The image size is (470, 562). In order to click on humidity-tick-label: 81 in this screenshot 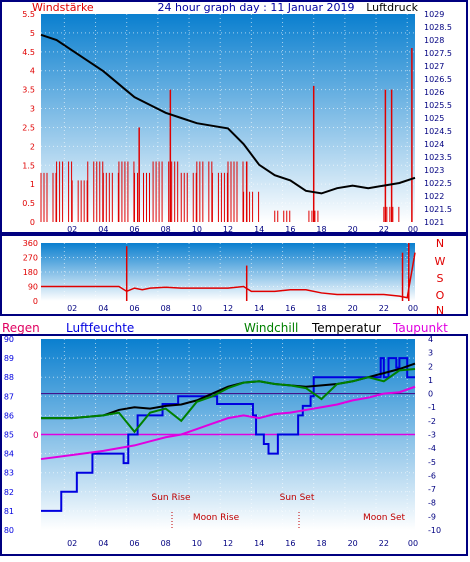, I will do `click(9, 511)`.